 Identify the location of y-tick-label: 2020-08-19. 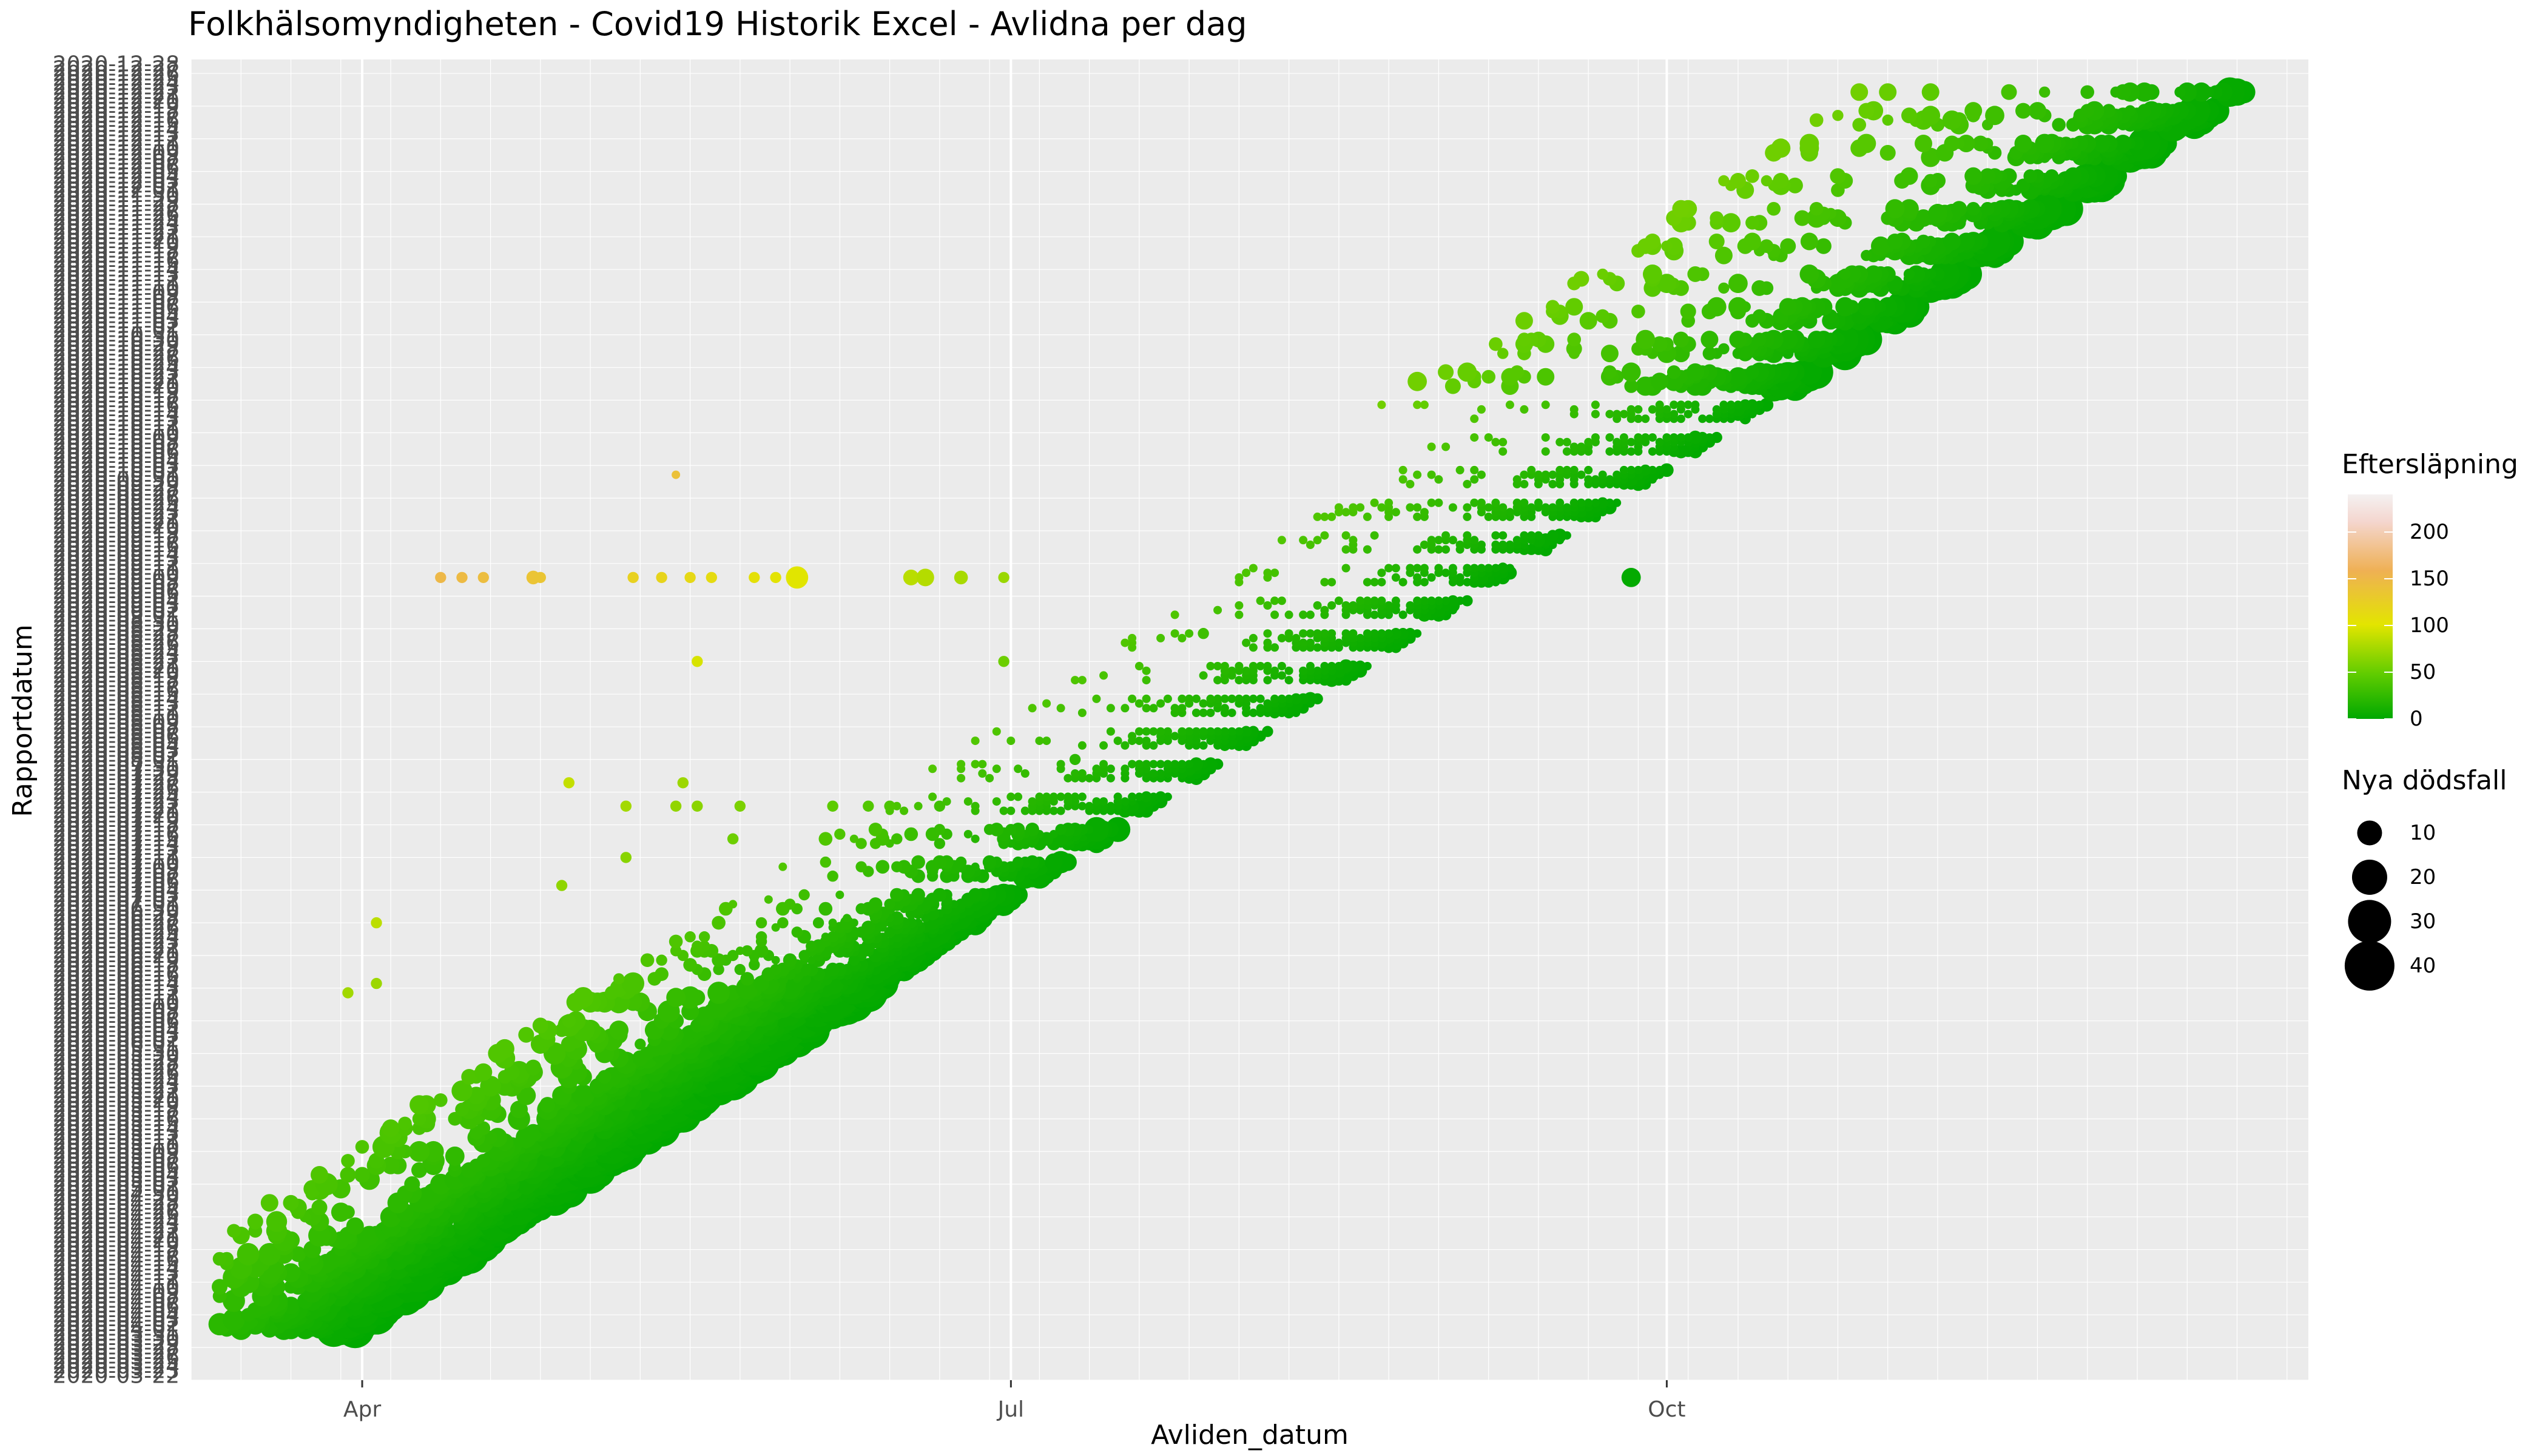
(116, 675).